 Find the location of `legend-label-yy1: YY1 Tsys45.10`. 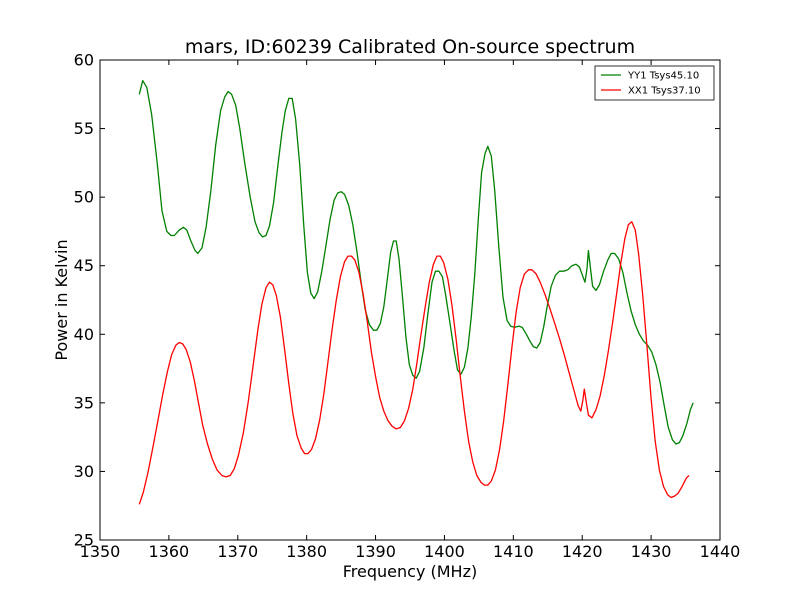

legend-label-yy1: YY1 Tsys45.10 is located at coordinates (663, 76).